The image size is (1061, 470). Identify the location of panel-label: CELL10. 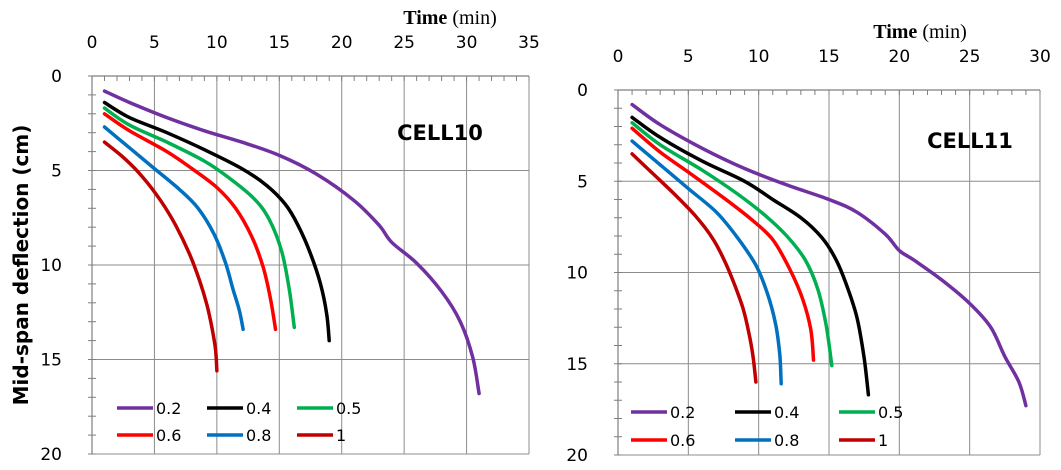
(440, 133).